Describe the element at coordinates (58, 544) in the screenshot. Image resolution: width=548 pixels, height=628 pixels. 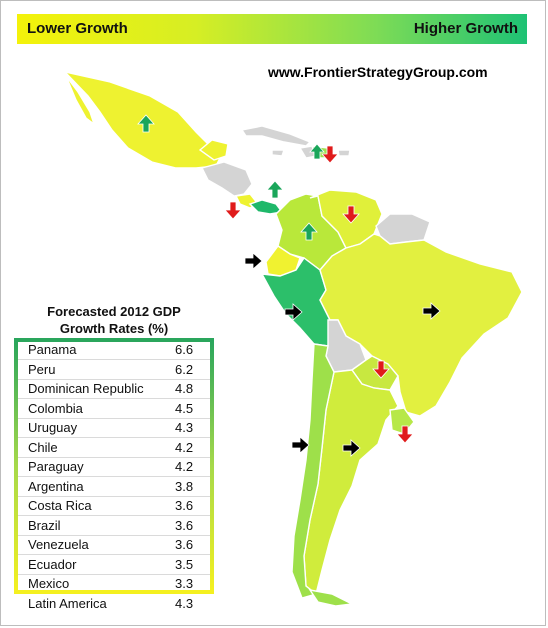
I see `table-row-country: Venezuela` at that location.